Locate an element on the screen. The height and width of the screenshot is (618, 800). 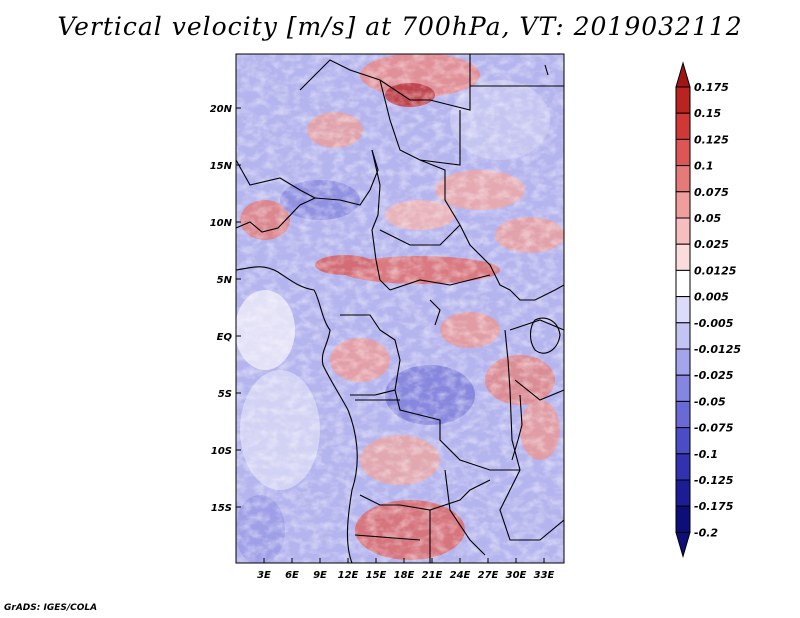
lat-label-15n: 15N is located at coordinates (221, 166).